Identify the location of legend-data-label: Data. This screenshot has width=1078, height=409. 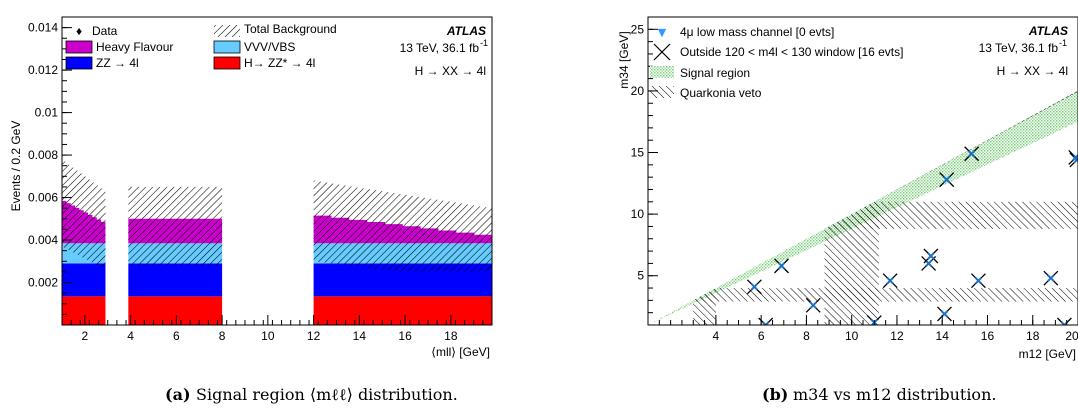
(105, 31).